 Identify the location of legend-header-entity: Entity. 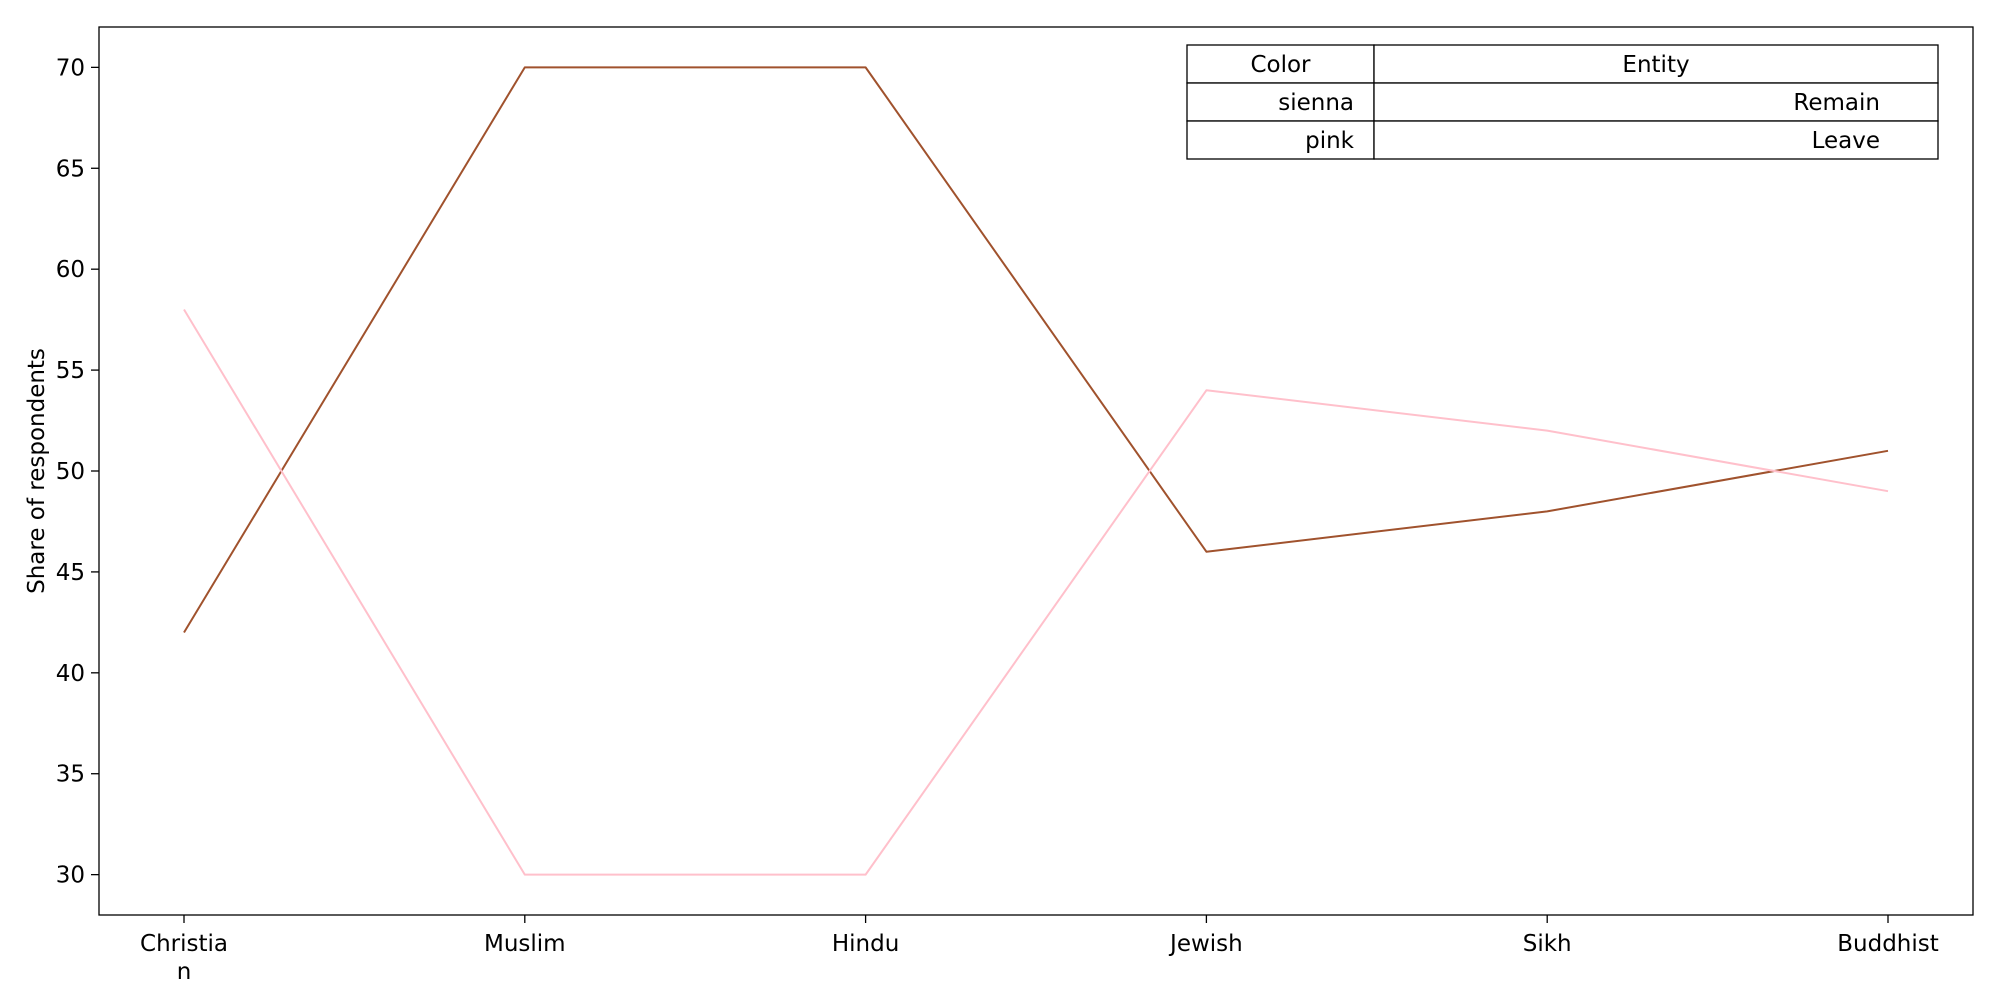
(1655, 65).